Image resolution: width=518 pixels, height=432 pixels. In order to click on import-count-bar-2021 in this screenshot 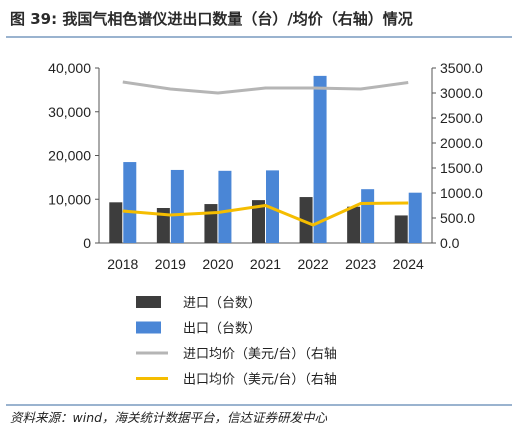, I will do `click(258, 221)`.